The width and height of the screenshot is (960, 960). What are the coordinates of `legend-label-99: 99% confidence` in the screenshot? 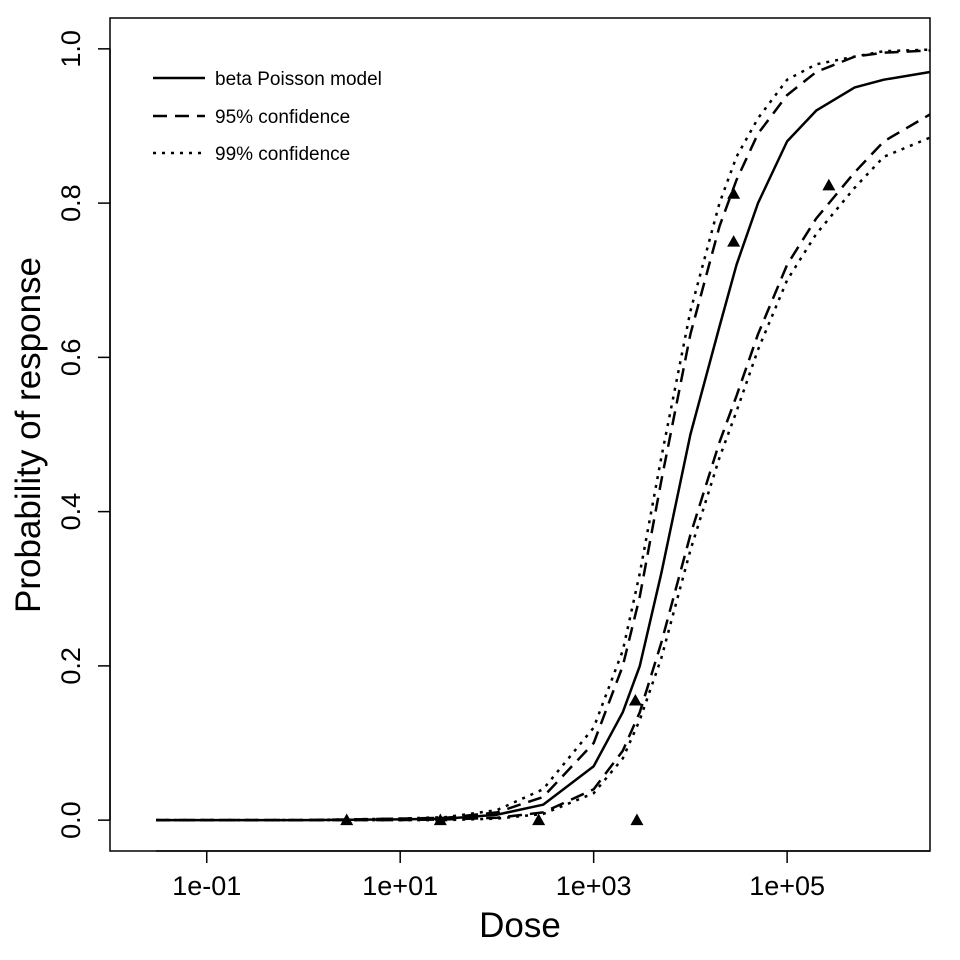 It's located at (282, 154).